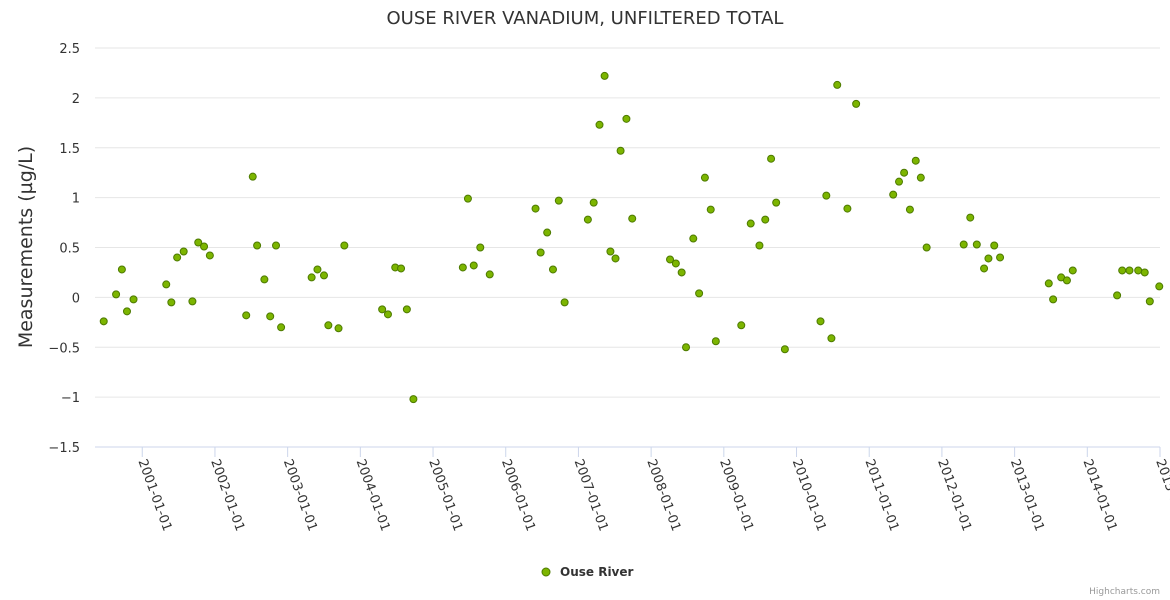 Image resolution: width=1170 pixels, height=600 pixels. I want to click on legend-item-ouse-river: Ouse River, so click(587, 572).